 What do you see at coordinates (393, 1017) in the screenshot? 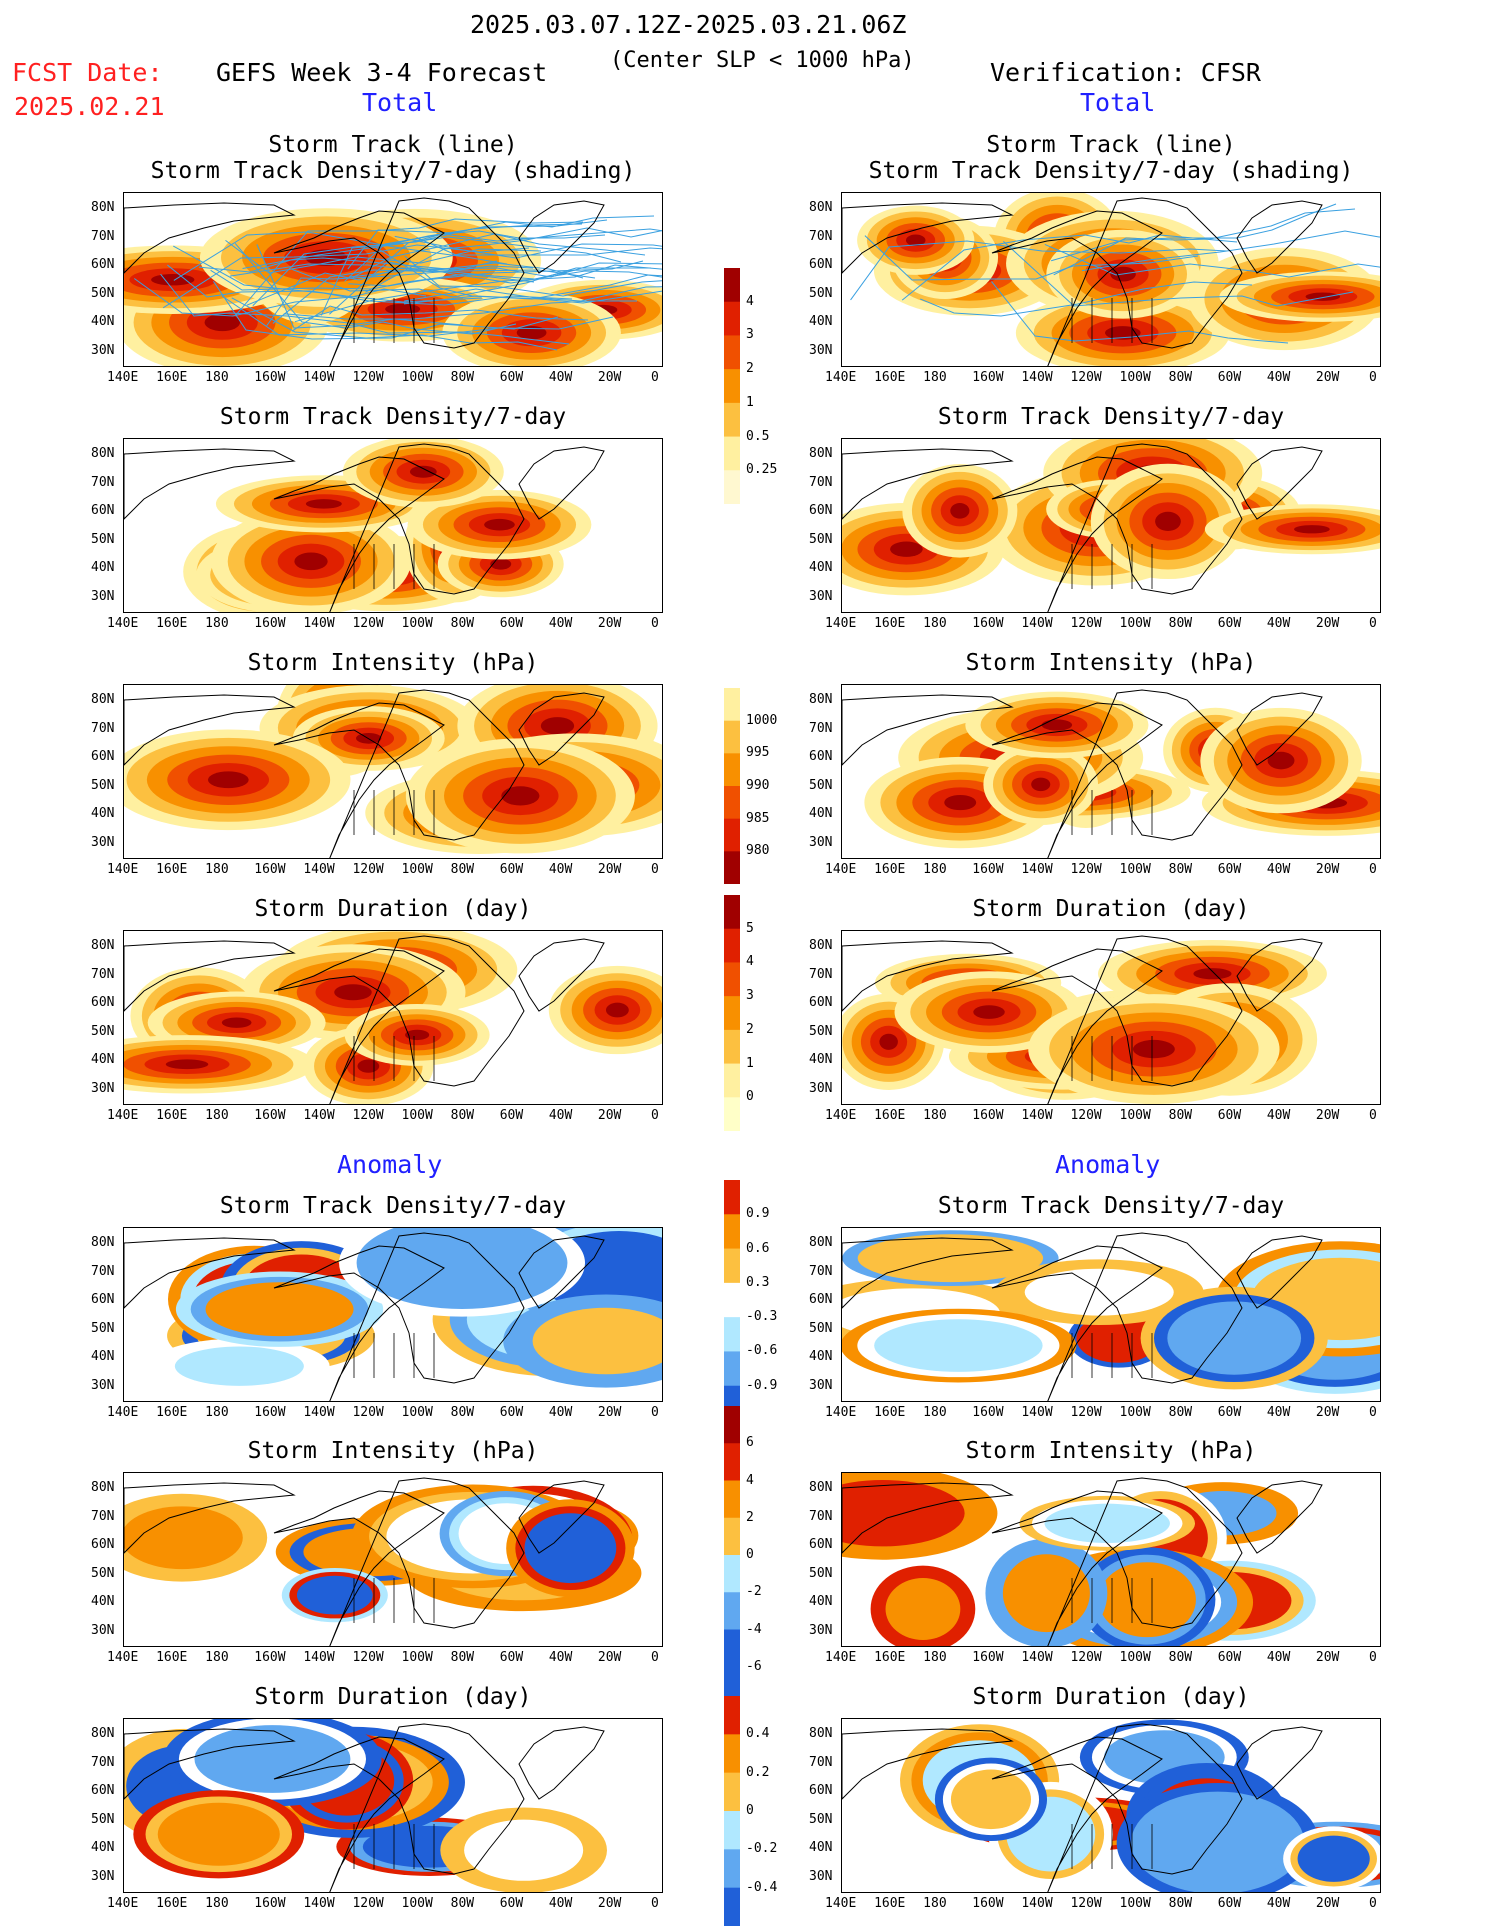
I see `map-panel-l-dur` at bounding box center [393, 1017].